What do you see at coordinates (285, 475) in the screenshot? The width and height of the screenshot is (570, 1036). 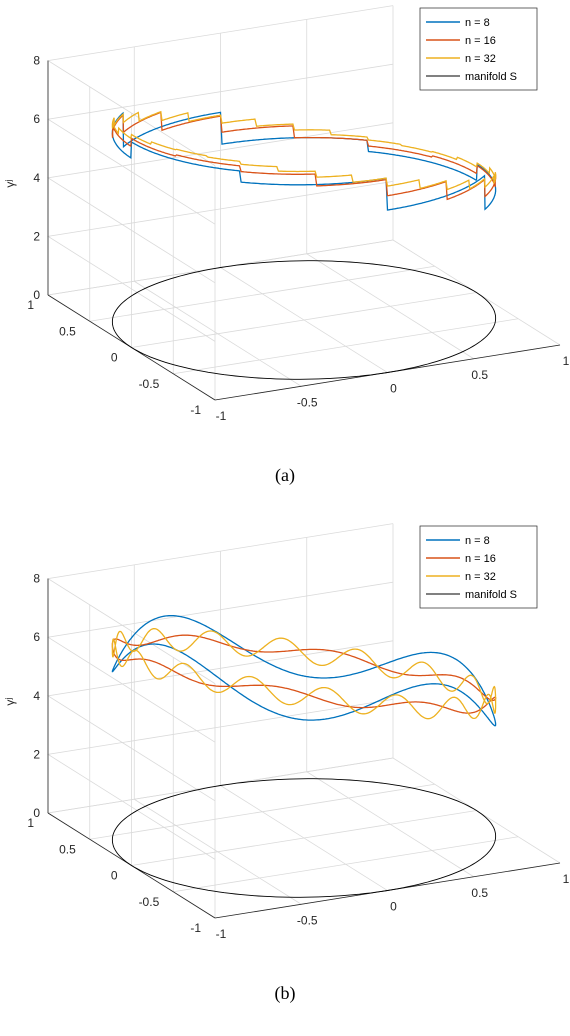 I see `figure-caption: (a)` at bounding box center [285, 475].